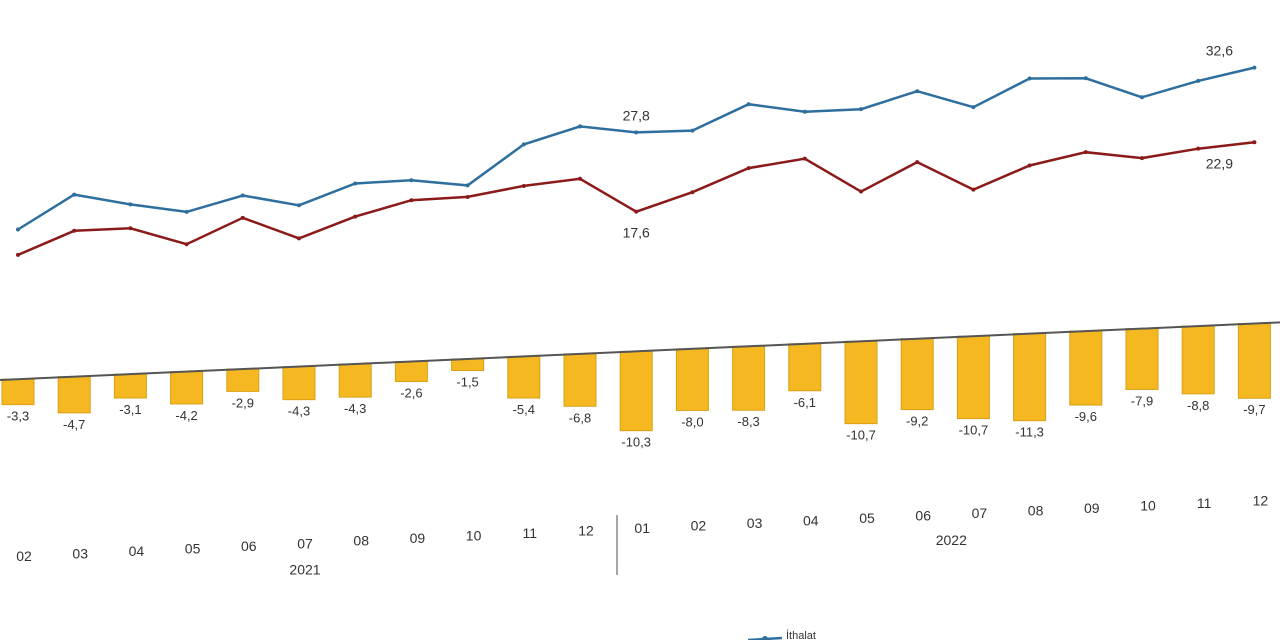 The height and width of the screenshot is (640, 1280). Describe the element at coordinates (580, 417) in the screenshot. I see `bar-label: -6,8` at that location.